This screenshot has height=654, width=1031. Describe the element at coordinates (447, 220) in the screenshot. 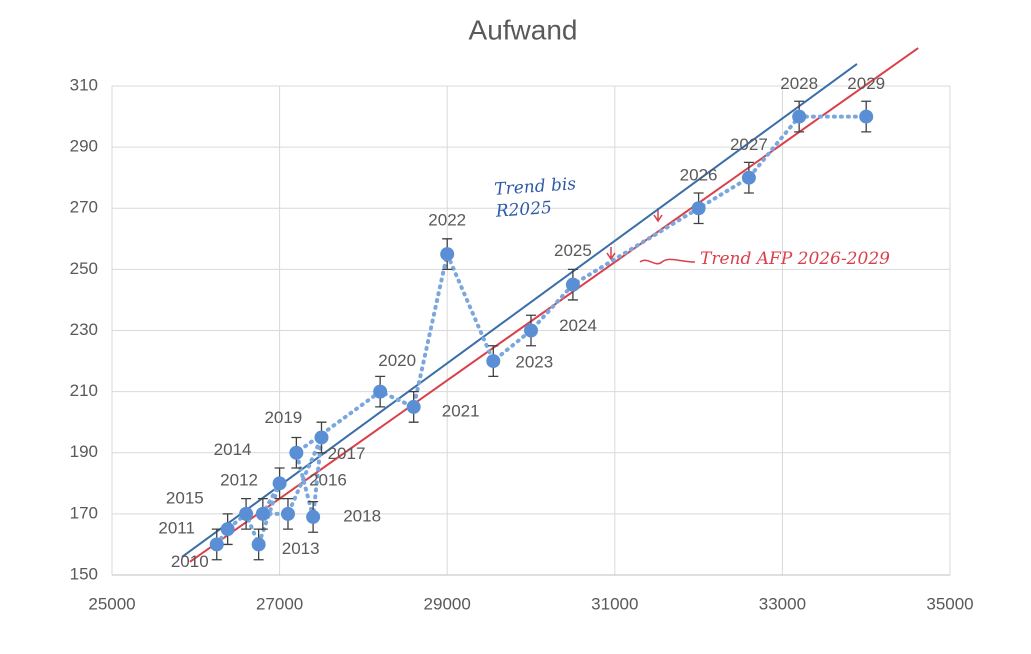

I see `point-label: 2022` at that location.